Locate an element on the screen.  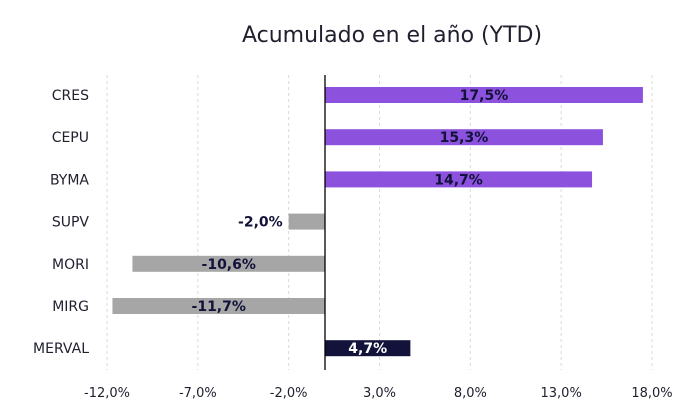
x-tick-label: 13,0% is located at coordinates (561, 393).